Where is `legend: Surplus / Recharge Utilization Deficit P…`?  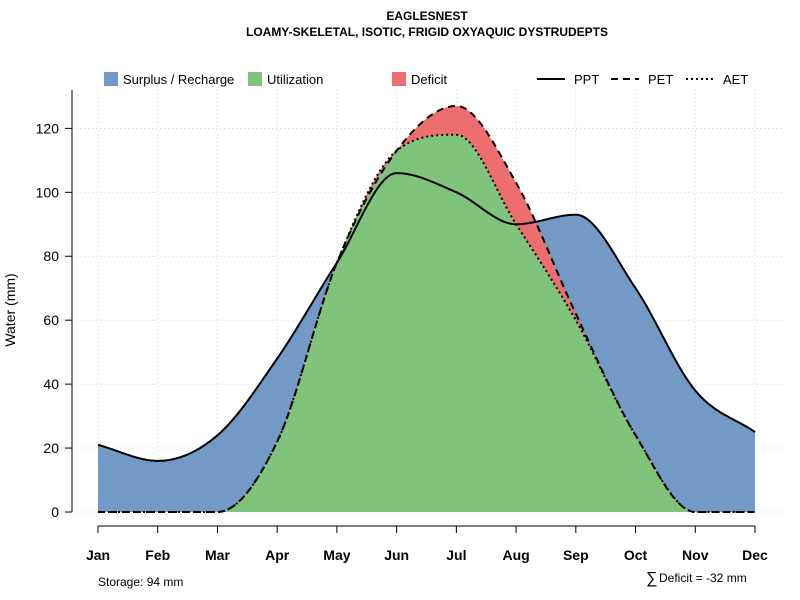
legend: Surplus / Recharge Utilization Deficit P… is located at coordinates (426, 79).